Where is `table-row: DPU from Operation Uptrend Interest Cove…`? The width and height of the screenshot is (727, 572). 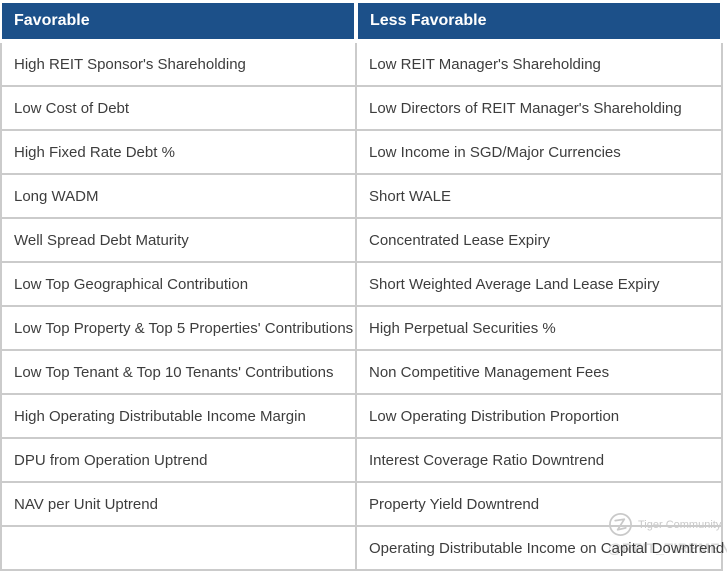
table-row: DPU from Operation Uptrend Interest Cove… is located at coordinates (361, 460).